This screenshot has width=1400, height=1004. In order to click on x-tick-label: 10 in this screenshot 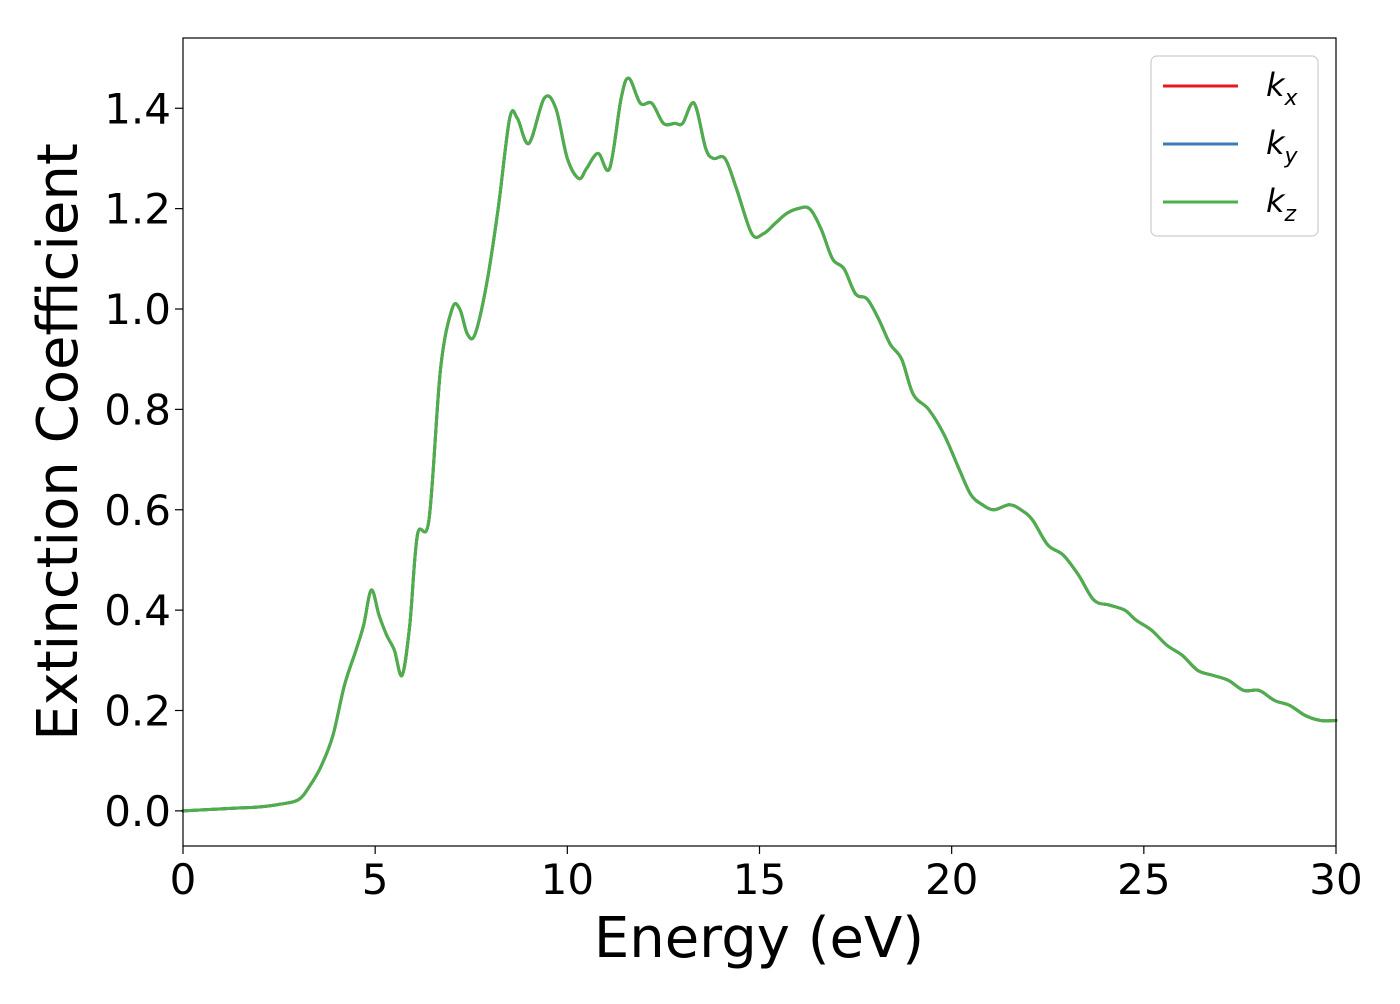, I will do `click(567, 879)`.